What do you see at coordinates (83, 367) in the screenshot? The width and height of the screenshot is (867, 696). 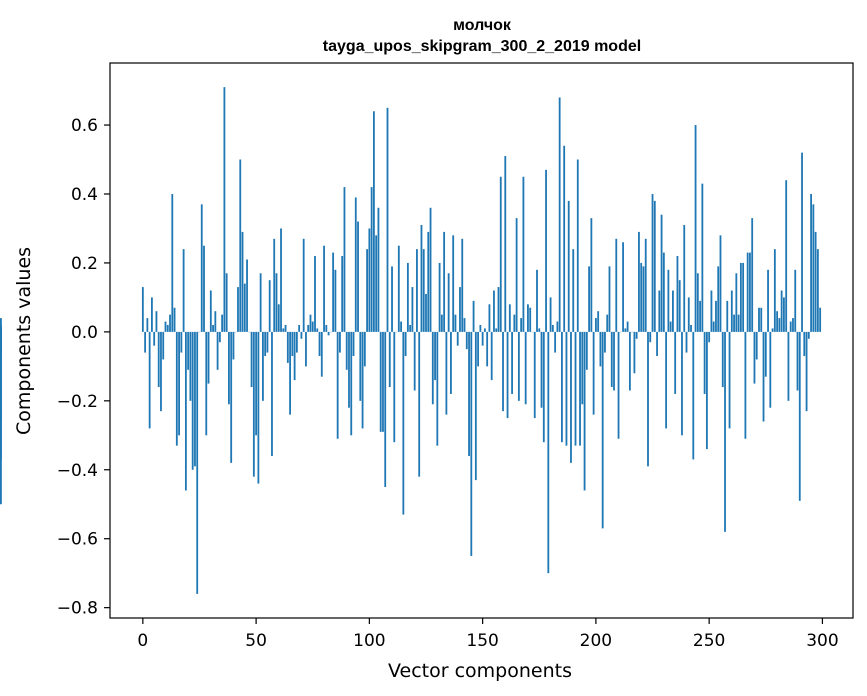 I see `y-axis-ticks: −0.8 −0.6 −0.4 −0.2 0.0 0.2 0.4 0.6` at bounding box center [83, 367].